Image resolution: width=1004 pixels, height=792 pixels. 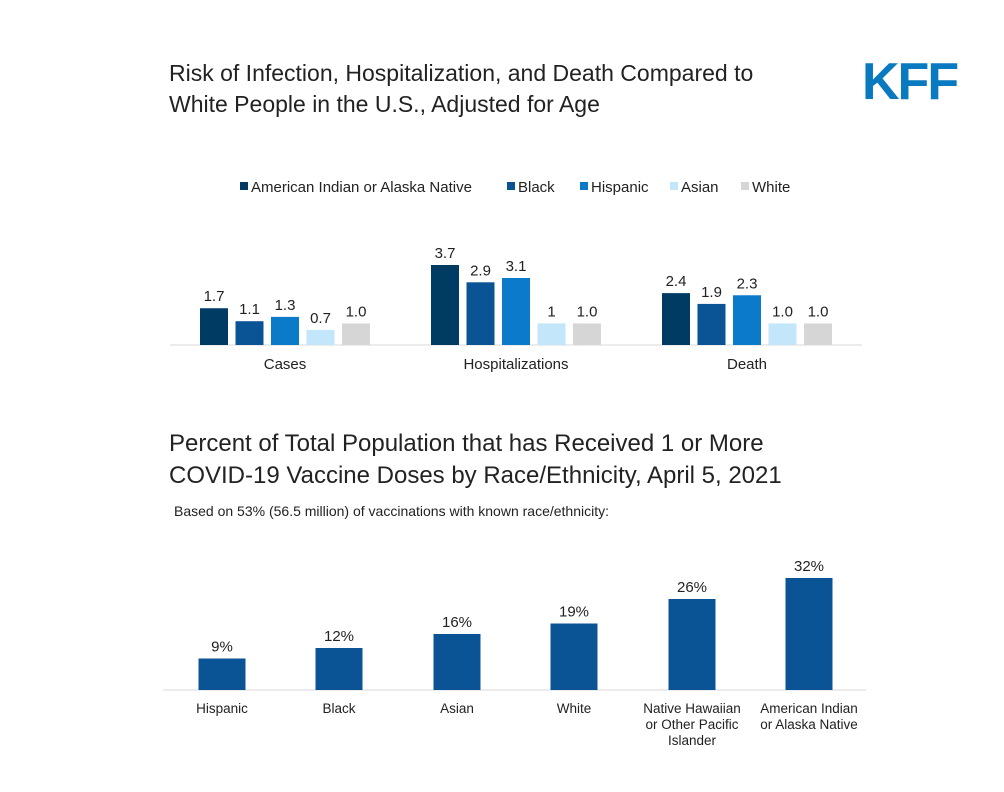 I want to click on bar-death-asian, so click(x=782, y=334).